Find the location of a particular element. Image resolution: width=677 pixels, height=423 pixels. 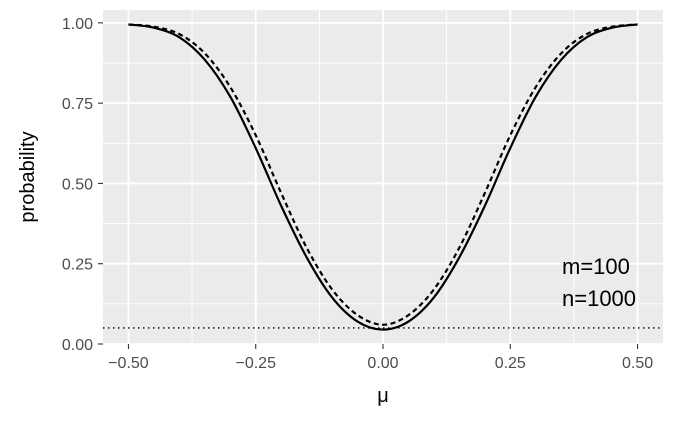

x-tick-label: −0.25 is located at coordinates (255, 363).